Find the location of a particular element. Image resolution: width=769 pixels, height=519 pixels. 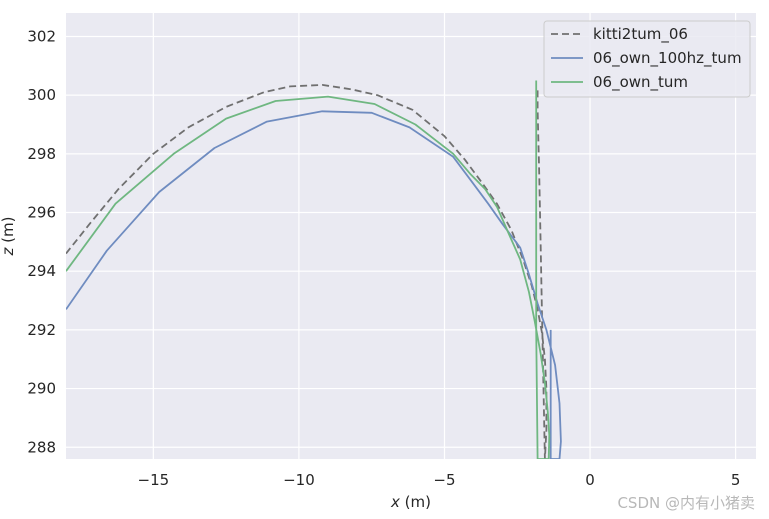

legend: kitti2tum_06 06_own_100hz_tum 06_own_tum is located at coordinates (647, 59).